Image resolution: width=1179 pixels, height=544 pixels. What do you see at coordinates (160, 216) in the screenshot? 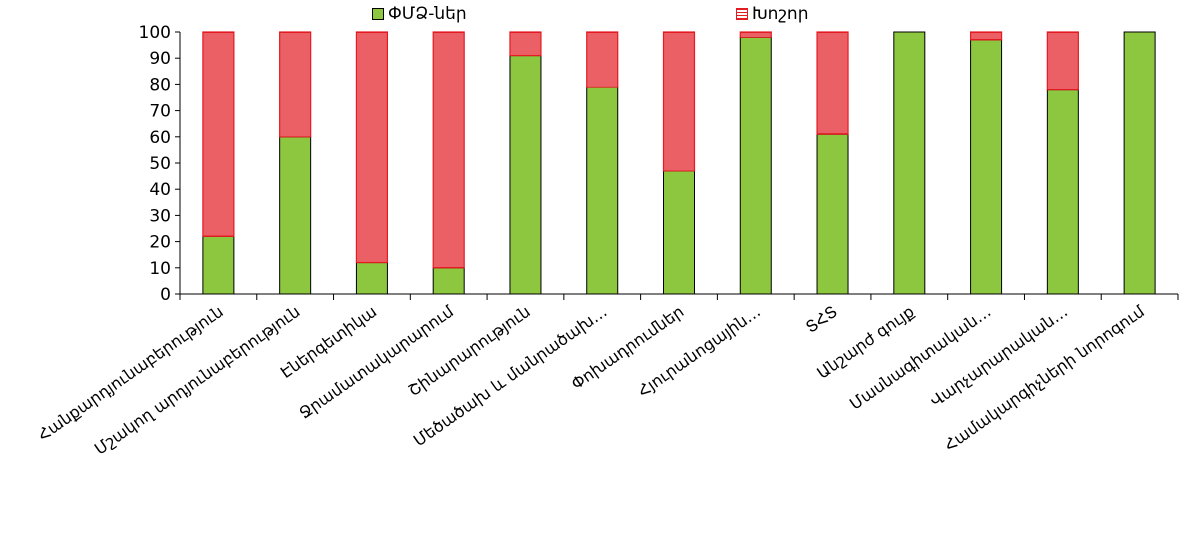
I see `y-tick-label: 30` at bounding box center [160, 216].